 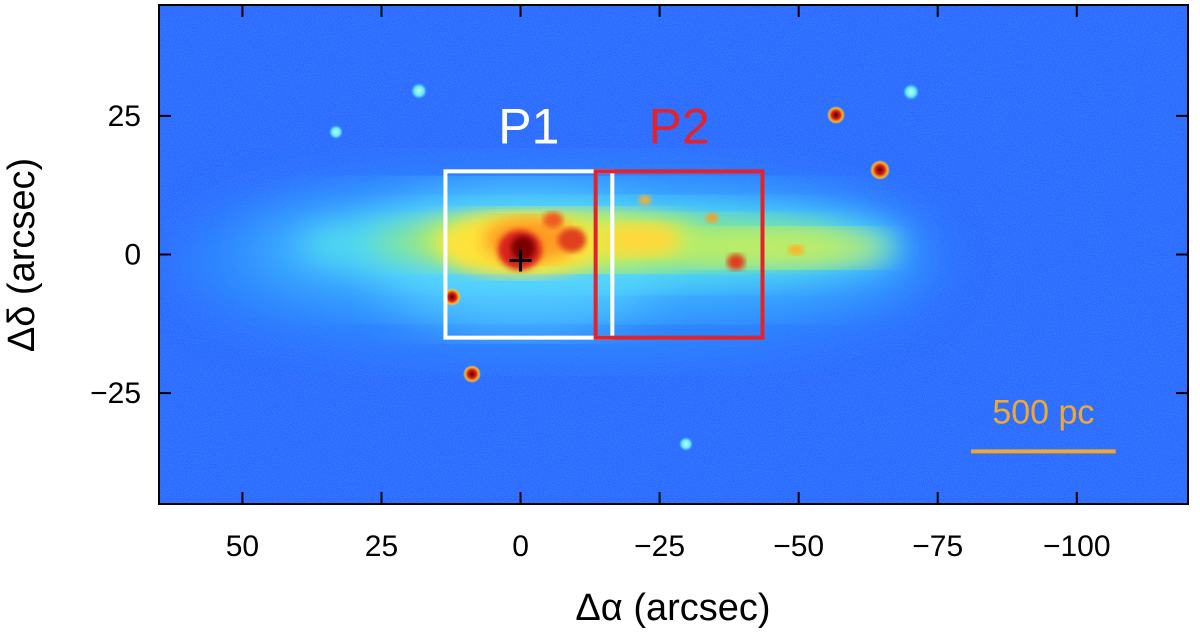 I want to click on region-box-p2, so click(x=679, y=254).